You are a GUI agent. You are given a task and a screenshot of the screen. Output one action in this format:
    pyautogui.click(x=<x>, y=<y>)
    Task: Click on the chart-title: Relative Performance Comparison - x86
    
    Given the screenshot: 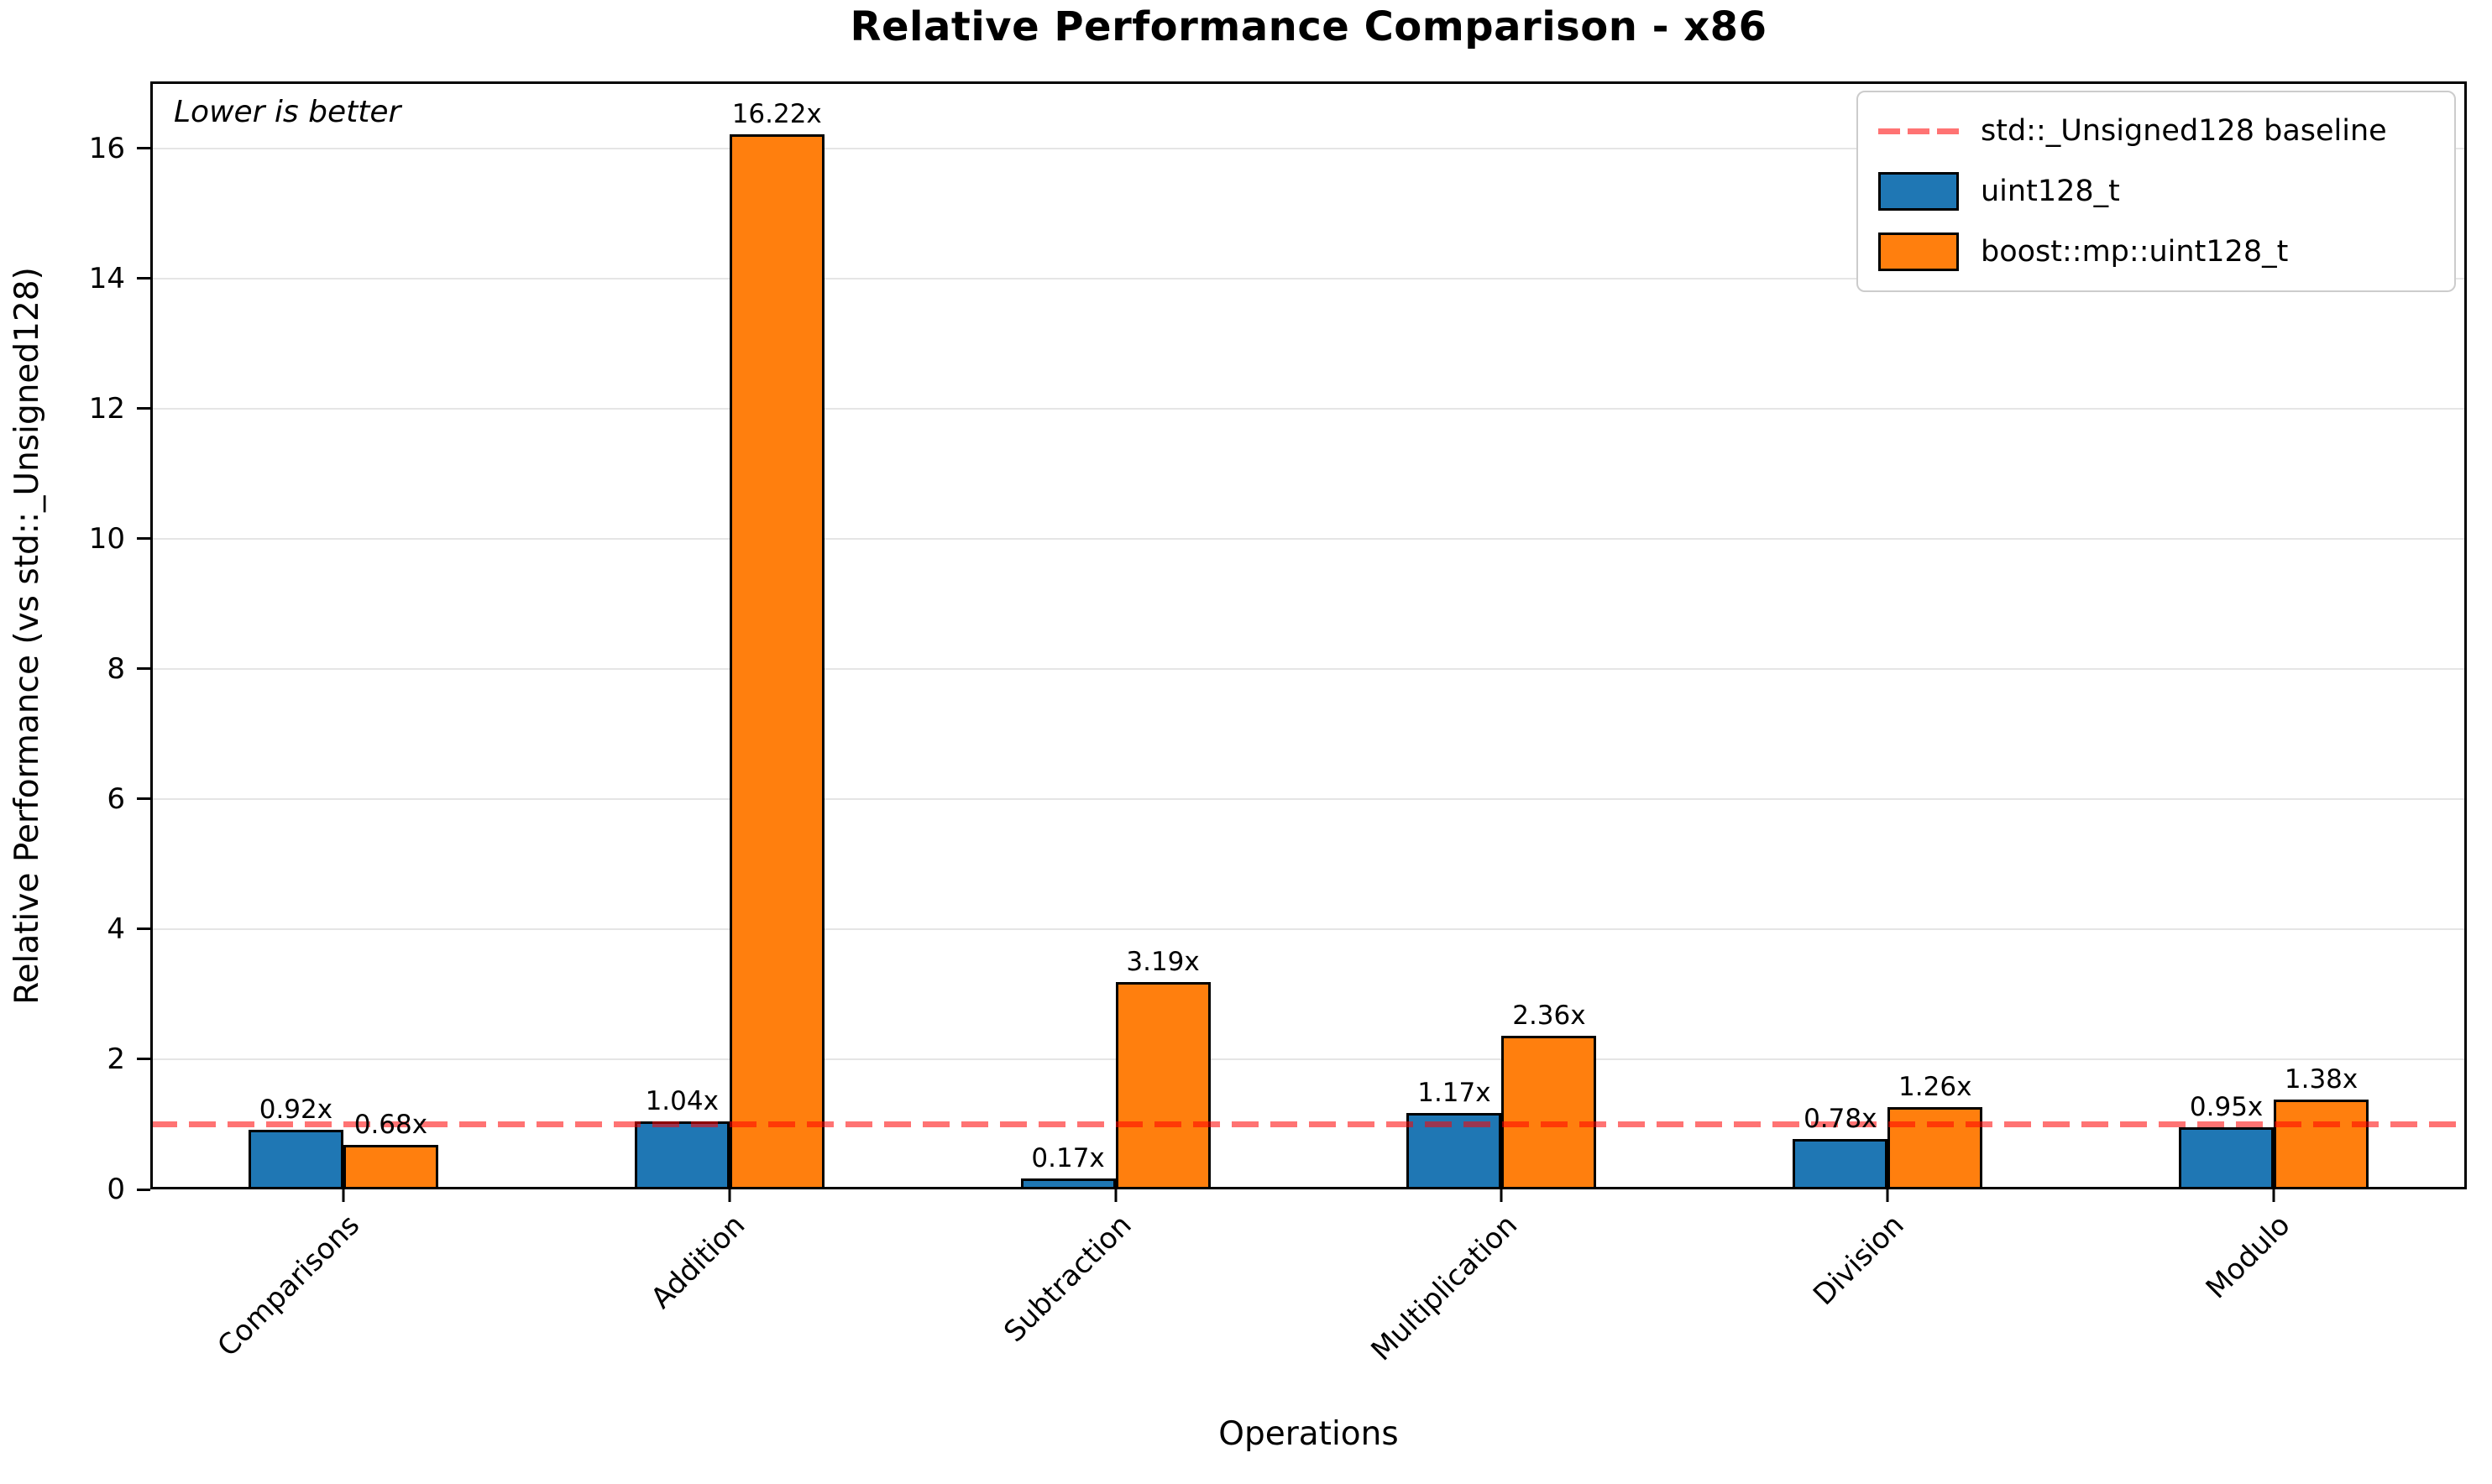 What is the action you would take?
    pyautogui.click(x=1308, y=26)
    